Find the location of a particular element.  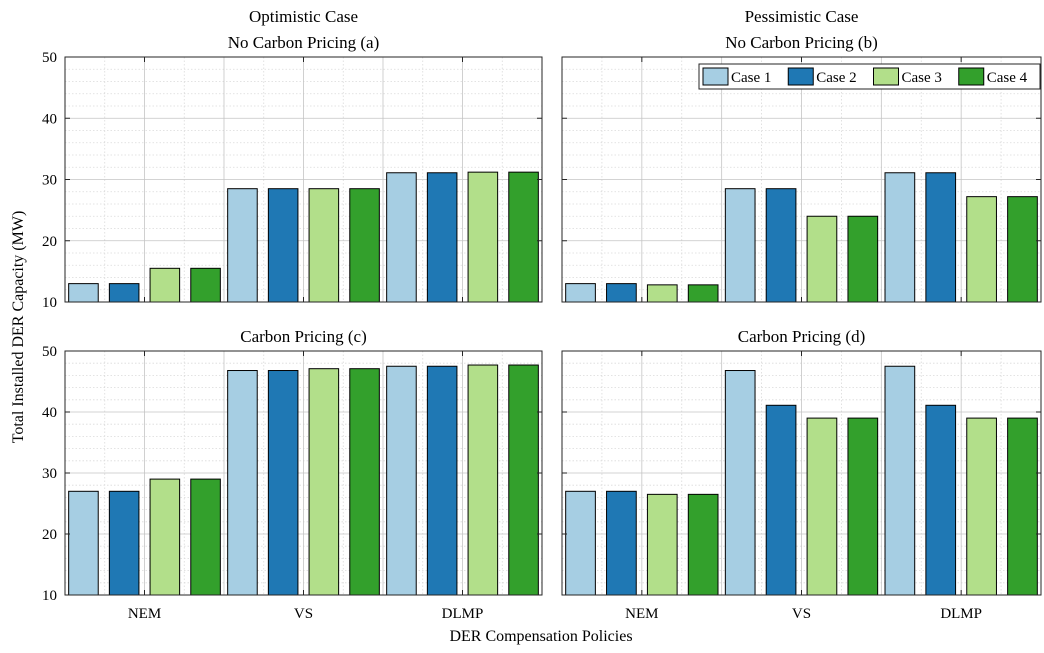

legend: Case 1 Case 2 Case 3 Case 4 is located at coordinates (869, 76).